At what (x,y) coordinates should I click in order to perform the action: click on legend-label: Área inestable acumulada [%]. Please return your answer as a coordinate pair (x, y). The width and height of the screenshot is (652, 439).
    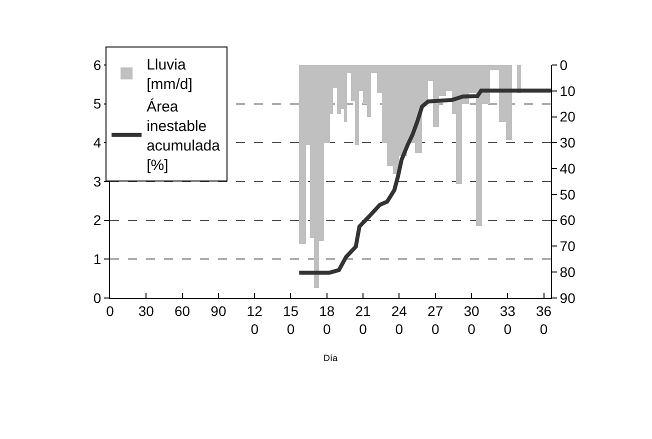
    Looking at the image, I should click on (183, 135).